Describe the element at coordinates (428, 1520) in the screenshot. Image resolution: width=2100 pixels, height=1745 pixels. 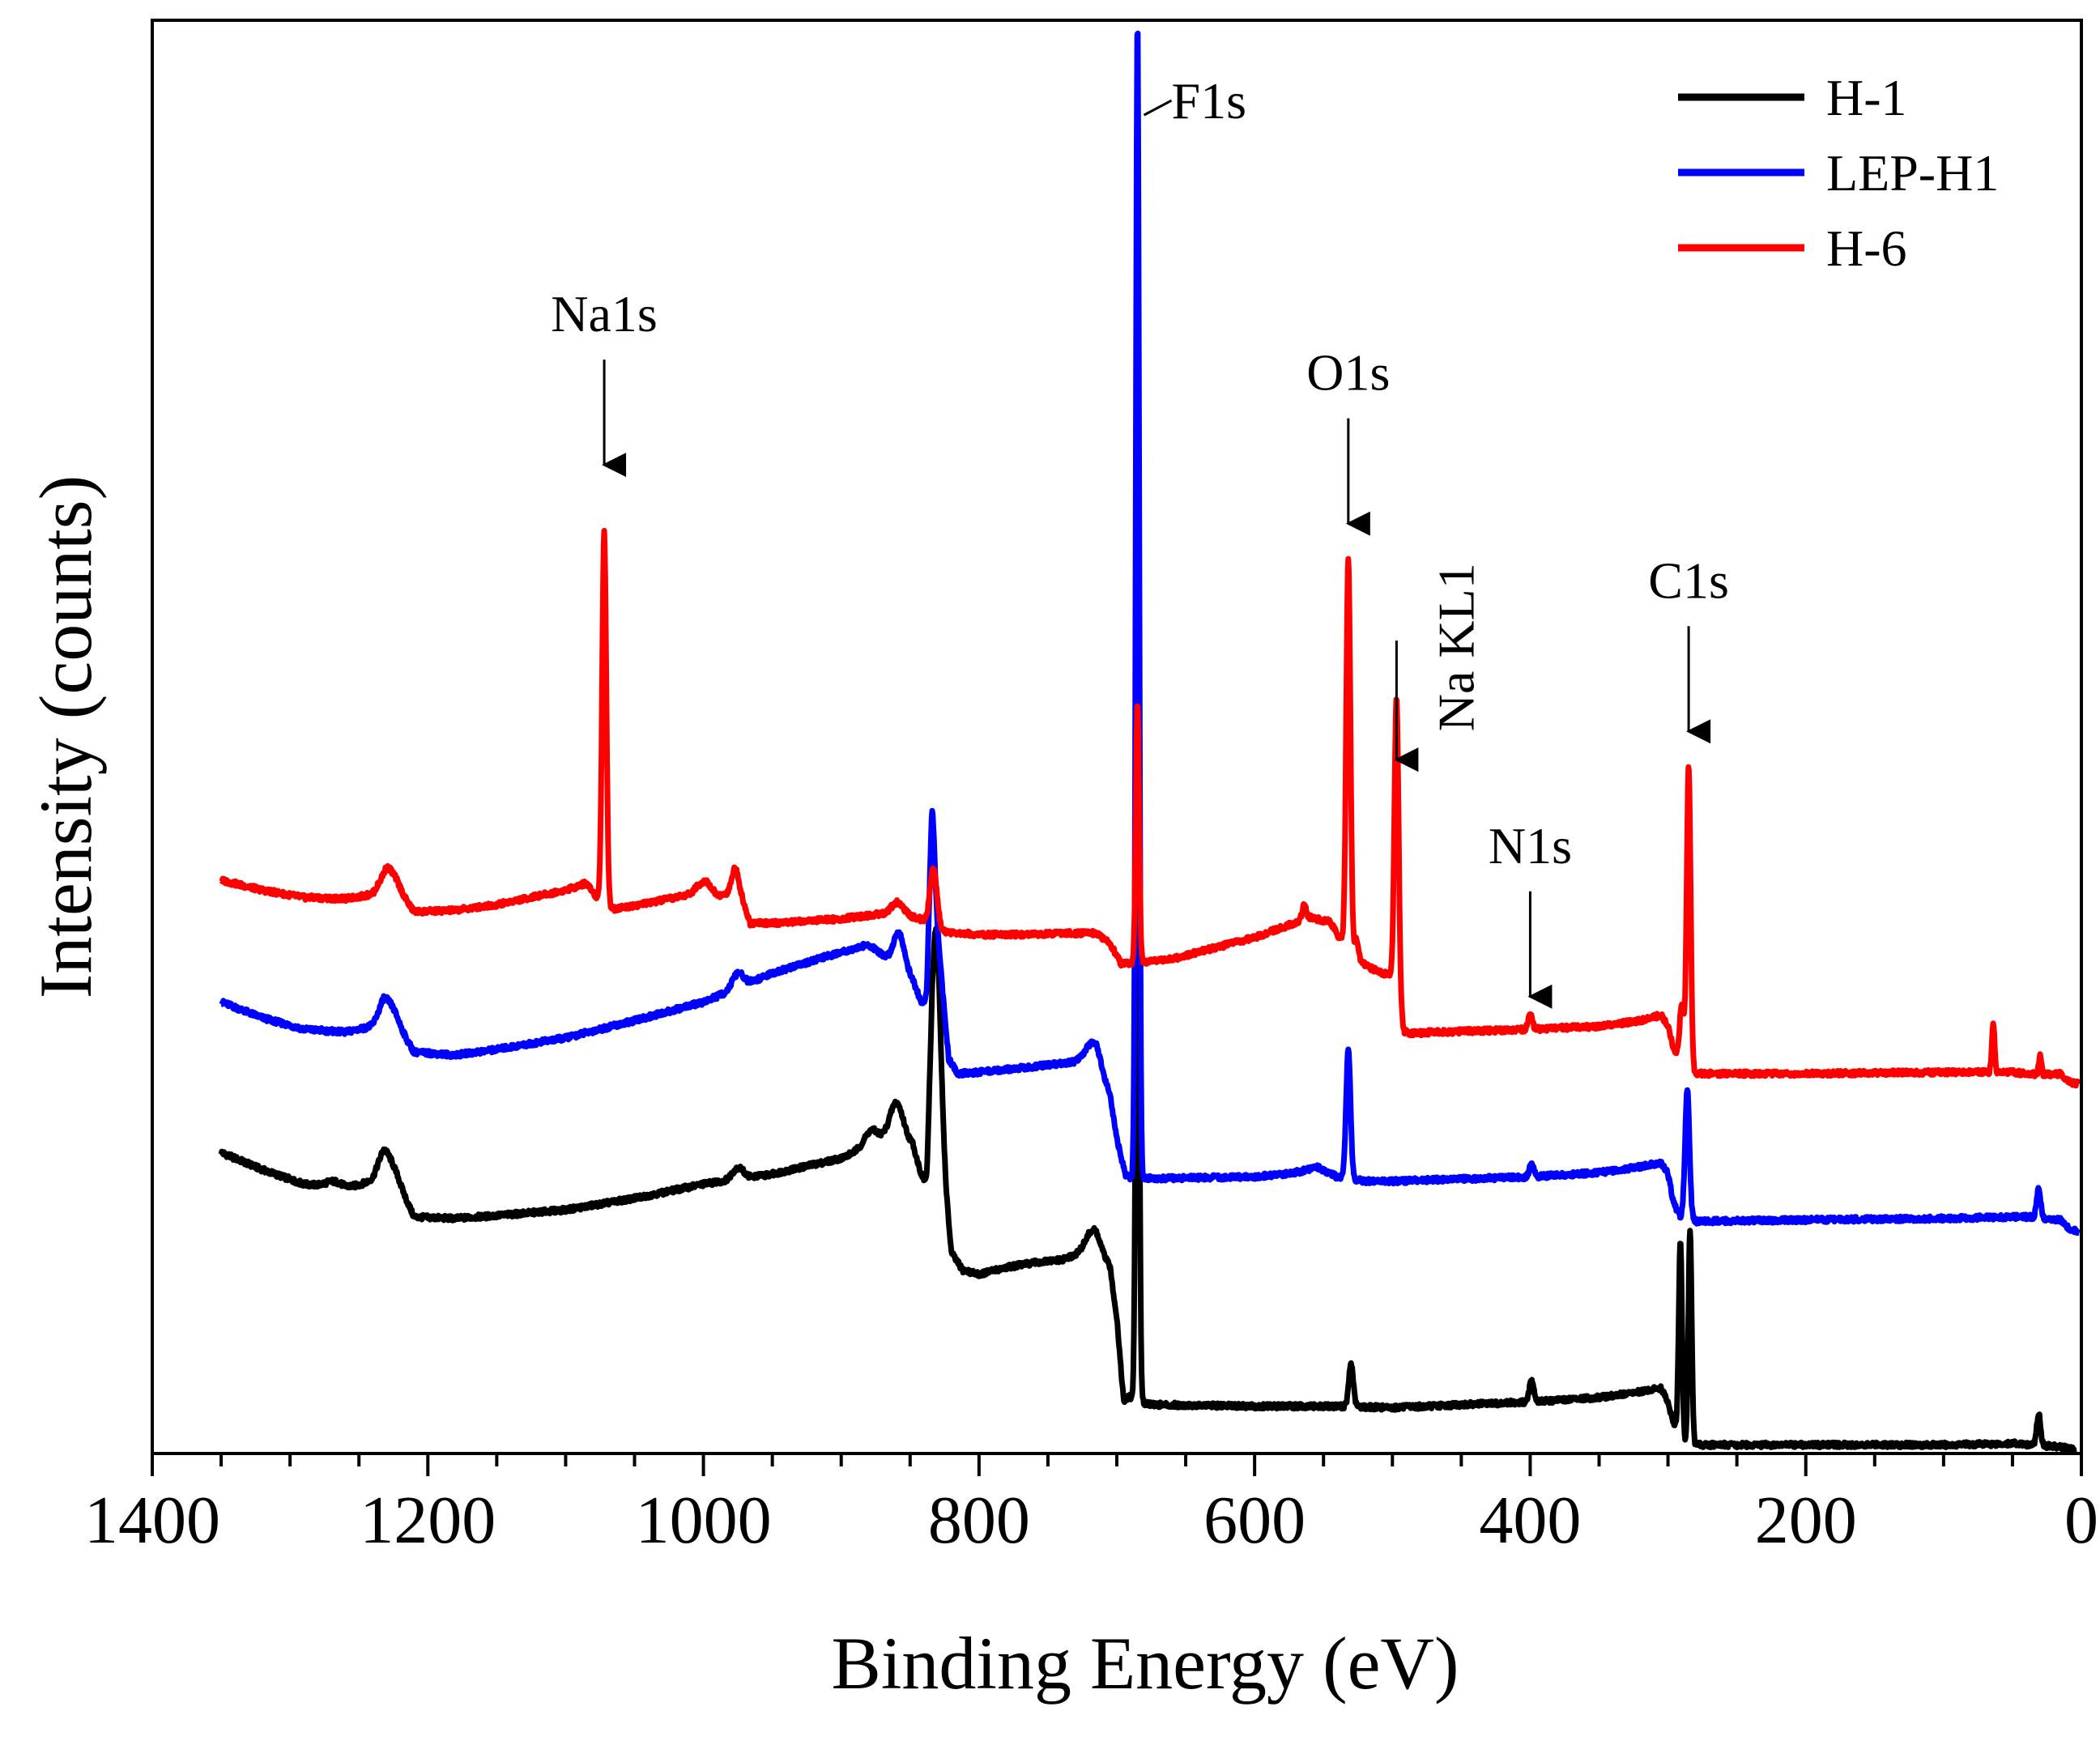
I see `x-tick-label: 1200` at that location.